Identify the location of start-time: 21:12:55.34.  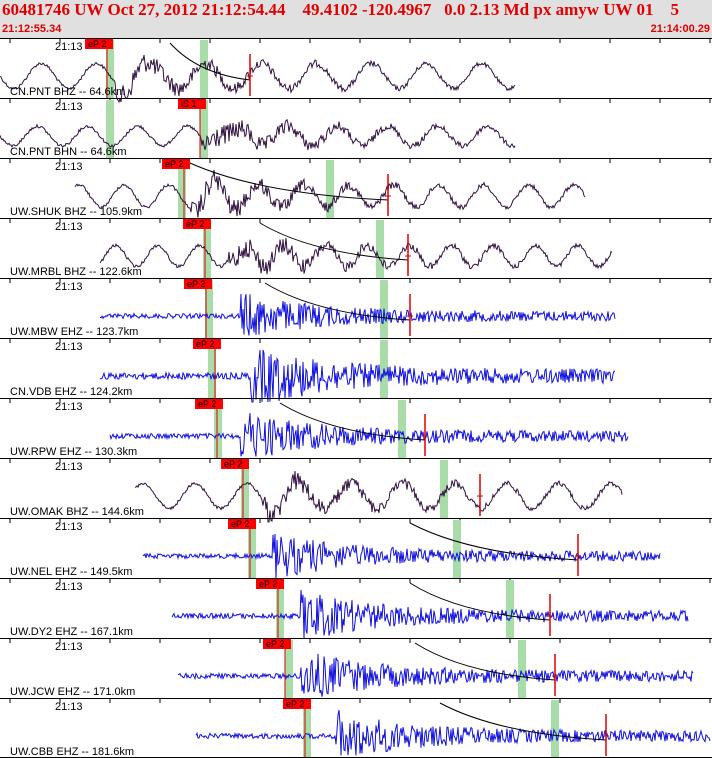
(32, 29).